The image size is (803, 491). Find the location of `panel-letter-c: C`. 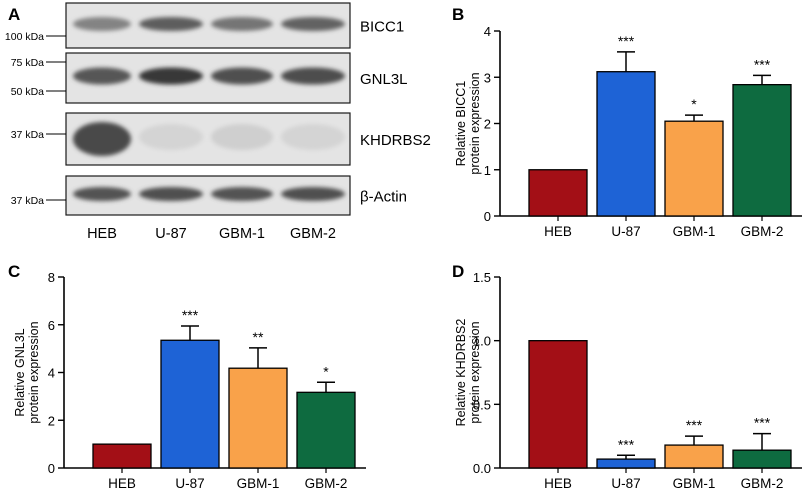

panel-letter-c: C is located at coordinates (14, 271).